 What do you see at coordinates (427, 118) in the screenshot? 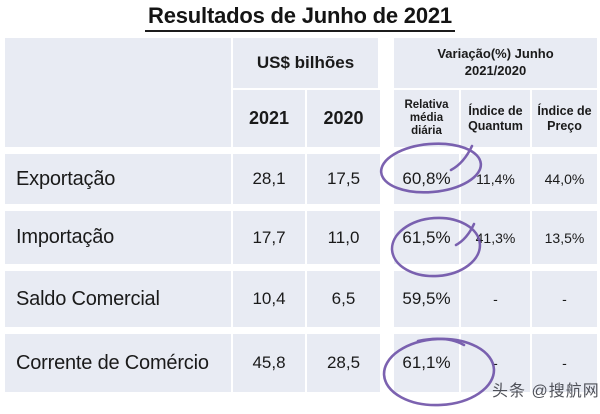
I see `column-header-relativa: Relativa média diária` at bounding box center [427, 118].